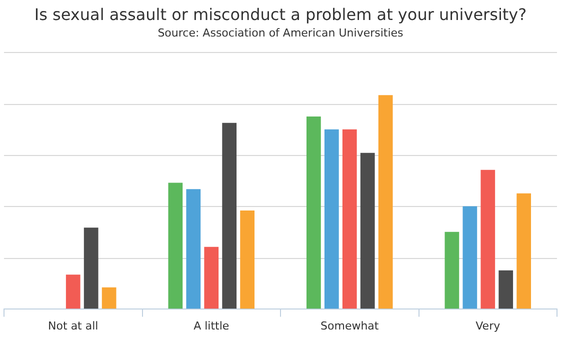 The width and height of the screenshot is (571, 342). Describe the element at coordinates (350, 325) in the screenshot. I see `x-tick-label: Somewhat` at that location.